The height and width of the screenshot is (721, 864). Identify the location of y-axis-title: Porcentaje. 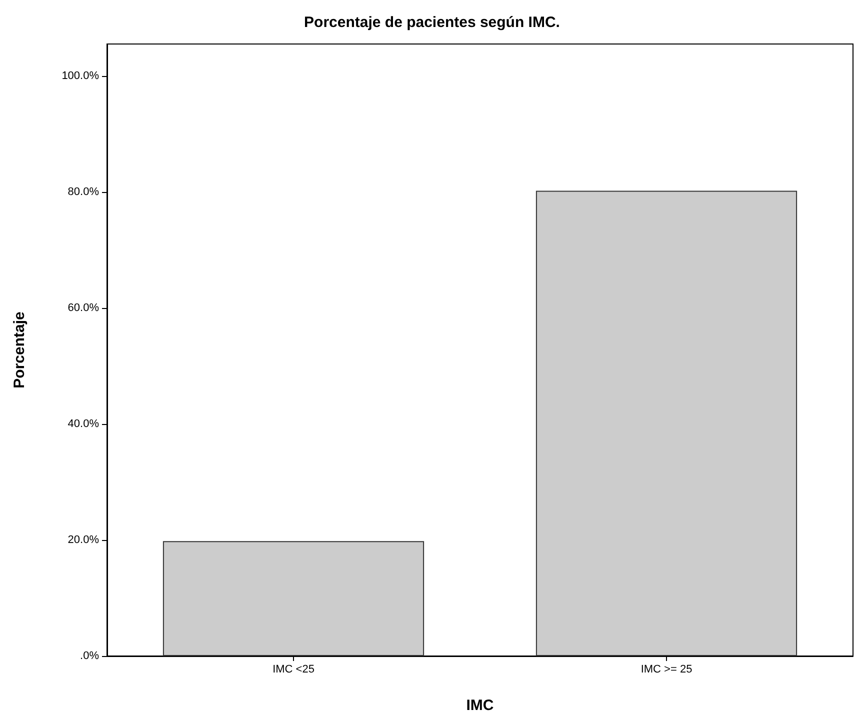
(19, 350).